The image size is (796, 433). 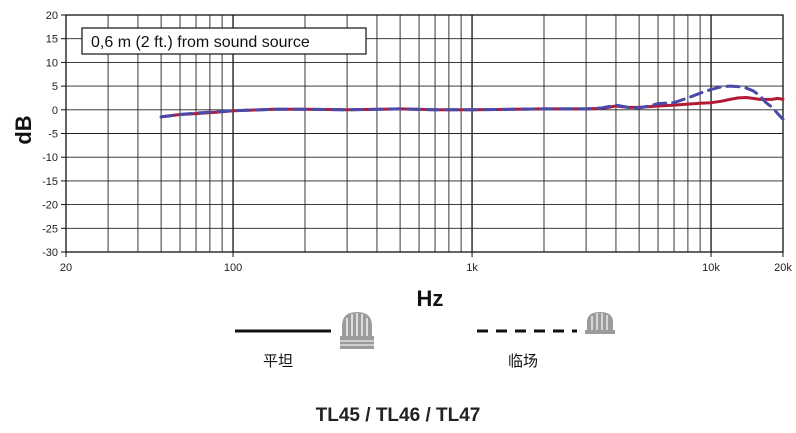 I want to click on y-axis-label: dB, so click(x=23, y=129).